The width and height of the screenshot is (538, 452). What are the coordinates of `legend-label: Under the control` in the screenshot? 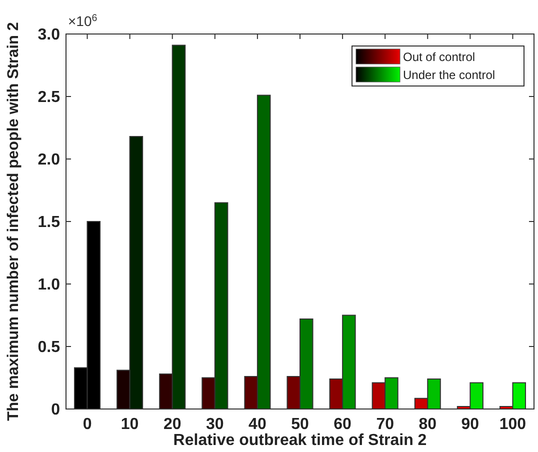 It's located at (449, 75).